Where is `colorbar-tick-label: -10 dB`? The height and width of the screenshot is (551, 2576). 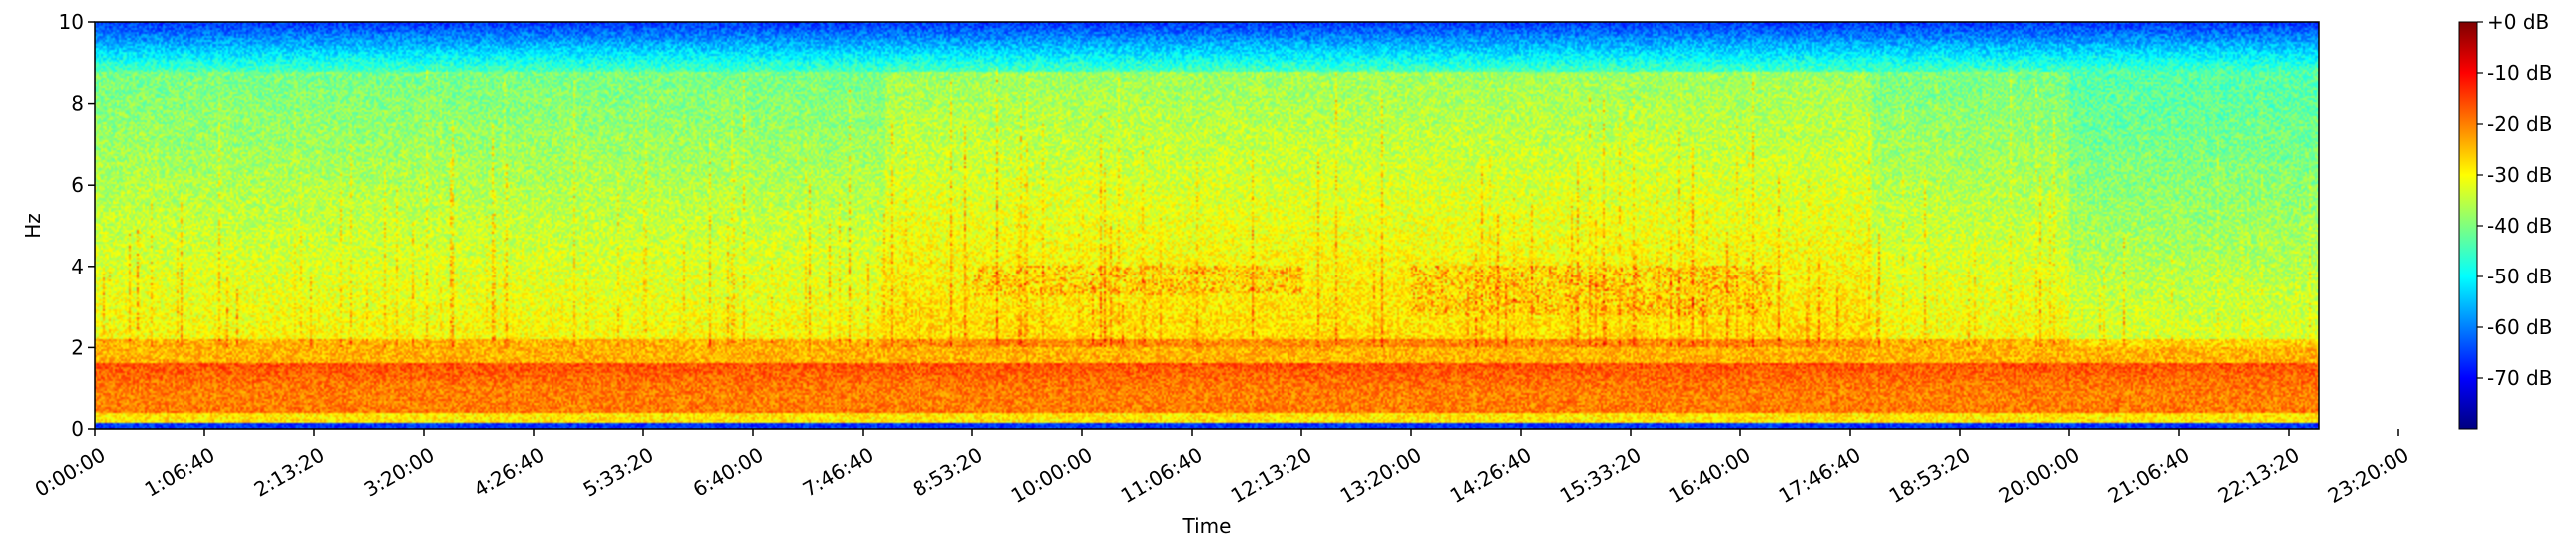 colorbar-tick-label: -10 dB is located at coordinates (2519, 73).